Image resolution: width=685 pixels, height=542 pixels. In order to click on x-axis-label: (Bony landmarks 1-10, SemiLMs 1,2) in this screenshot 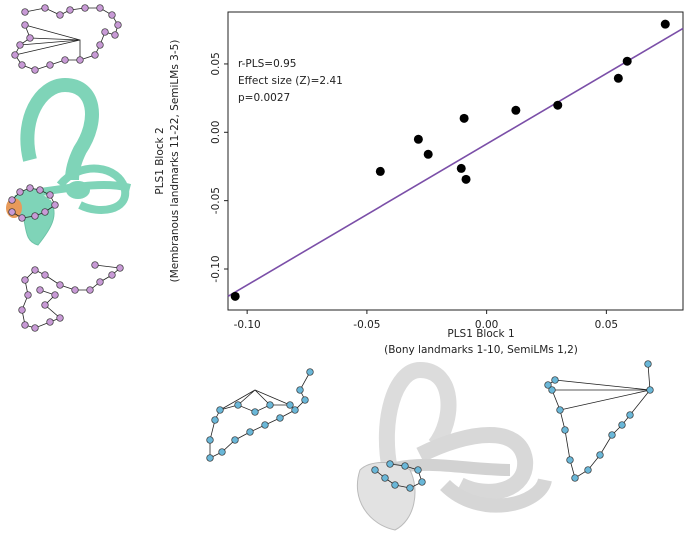, I will do `click(481, 350)`.